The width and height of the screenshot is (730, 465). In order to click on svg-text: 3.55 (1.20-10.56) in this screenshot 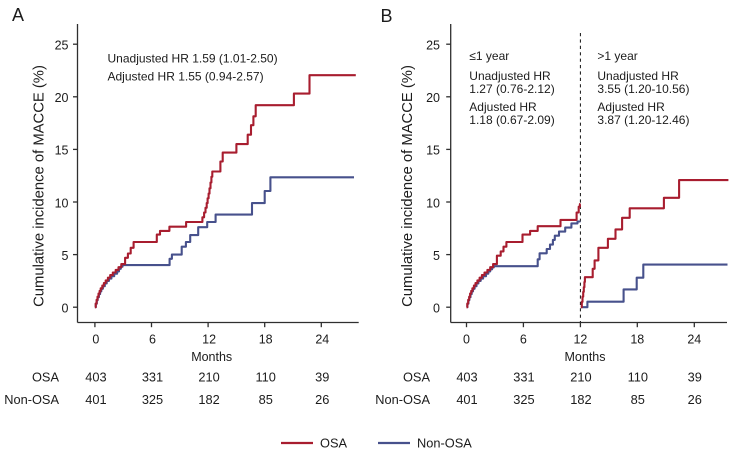, I will do `click(643, 89)`.